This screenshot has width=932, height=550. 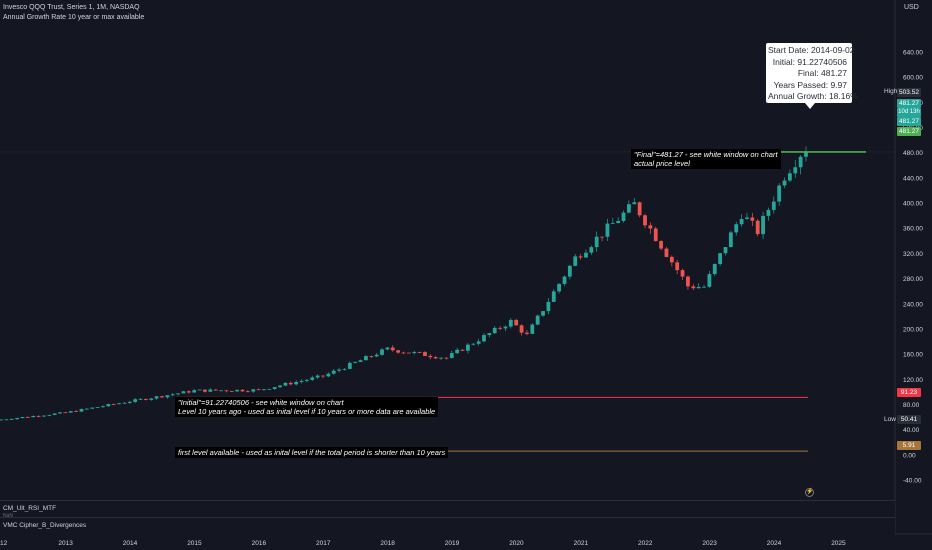 I want to click on x-tick-label: 2019, so click(x=452, y=543).